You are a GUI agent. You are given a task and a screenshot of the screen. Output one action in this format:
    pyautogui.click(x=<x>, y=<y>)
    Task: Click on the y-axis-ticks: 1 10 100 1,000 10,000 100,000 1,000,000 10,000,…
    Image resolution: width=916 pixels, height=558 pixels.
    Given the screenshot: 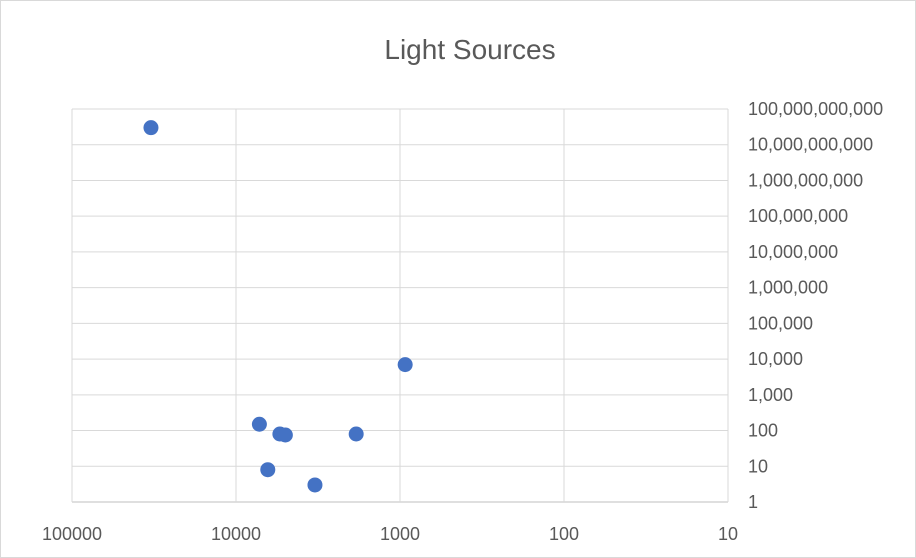 What is the action you would take?
    pyautogui.click(x=815, y=305)
    